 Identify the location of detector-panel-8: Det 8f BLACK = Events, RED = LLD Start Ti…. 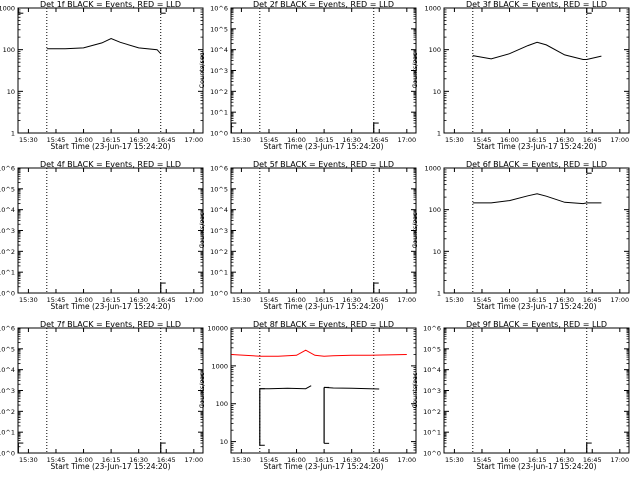
(307, 395).